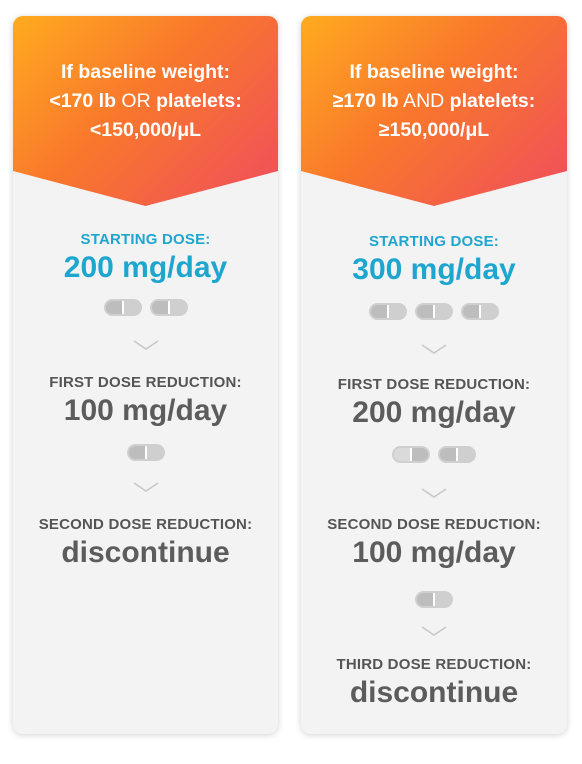  I want to click on starting-dose: STARTING DOSE: 300 mg/day, so click(434, 260).